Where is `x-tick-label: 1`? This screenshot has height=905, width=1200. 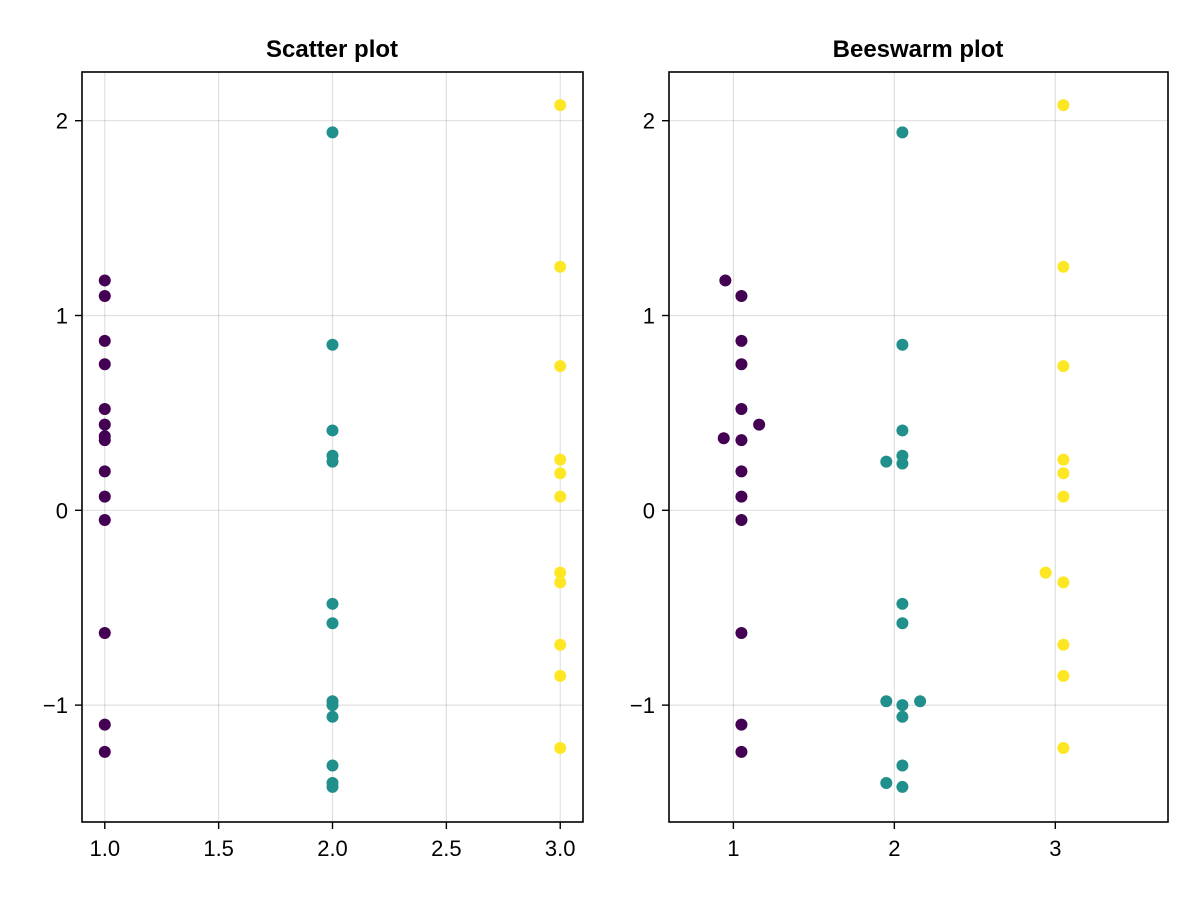 x-tick-label: 1 is located at coordinates (733, 848).